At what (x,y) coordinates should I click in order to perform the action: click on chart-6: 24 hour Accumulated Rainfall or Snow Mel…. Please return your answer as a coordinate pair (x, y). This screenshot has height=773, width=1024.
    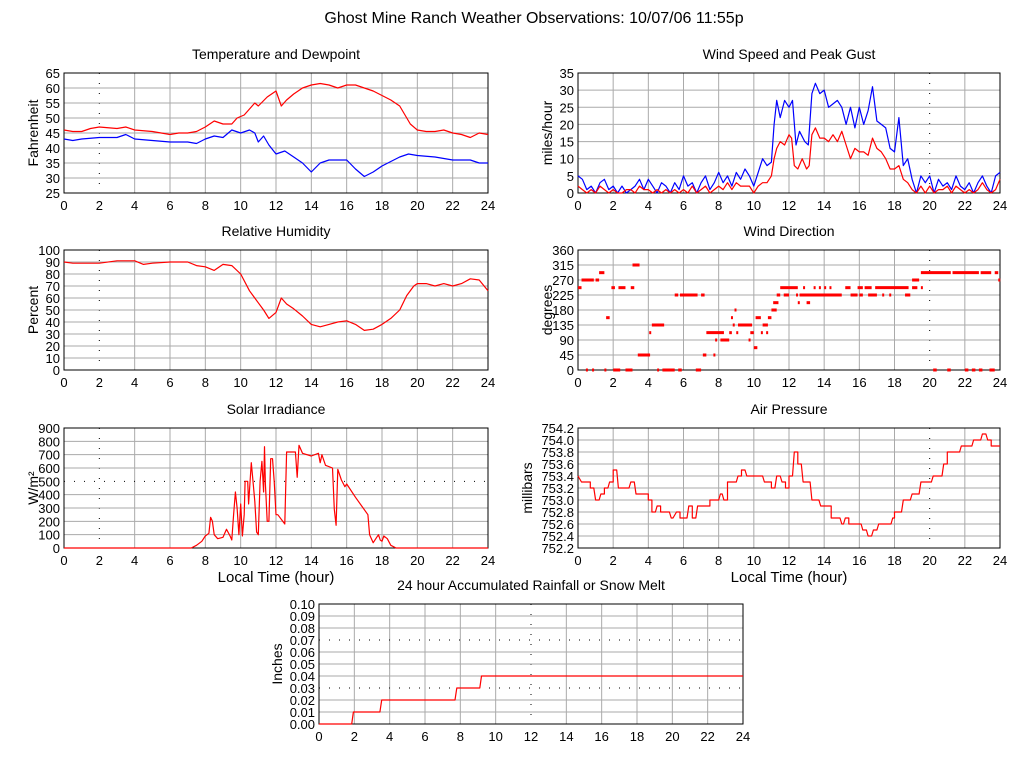
    Looking at the image, I should click on (509, 660).